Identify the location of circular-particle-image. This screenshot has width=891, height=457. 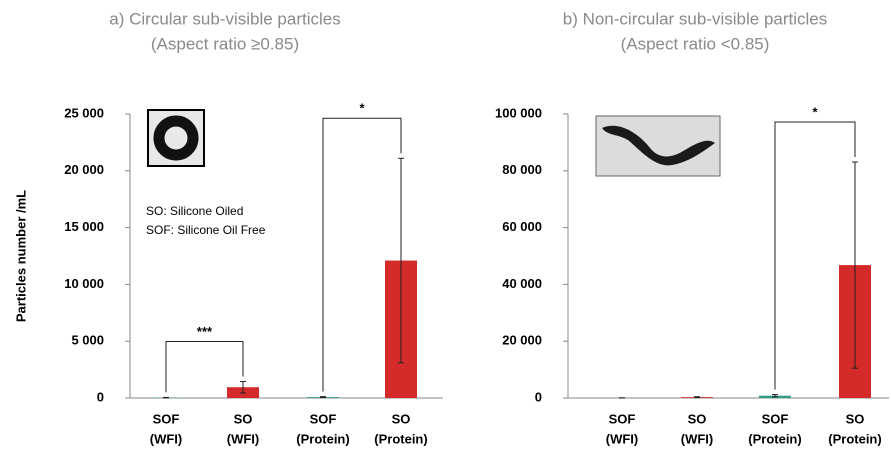
(176, 138).